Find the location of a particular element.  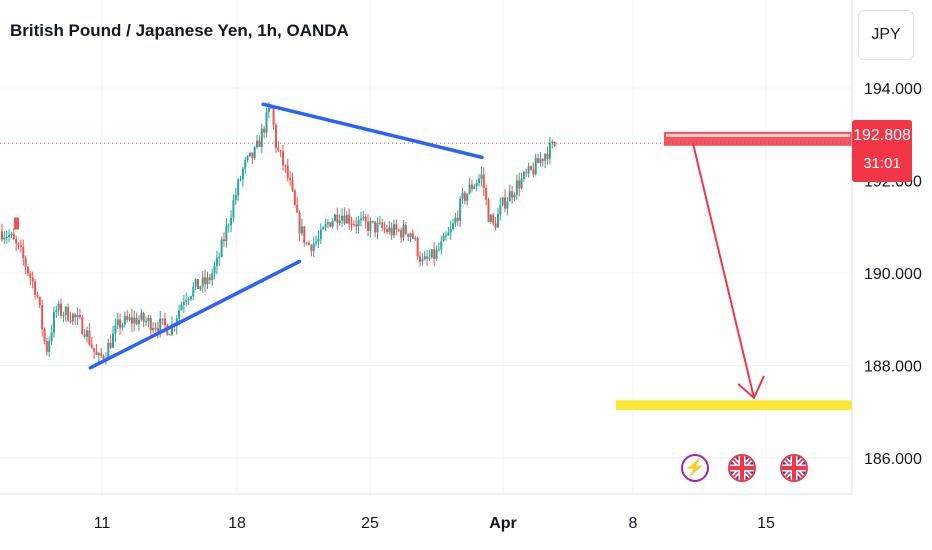

price-tick-label: 190.000 is located at coordinates (893, 274).